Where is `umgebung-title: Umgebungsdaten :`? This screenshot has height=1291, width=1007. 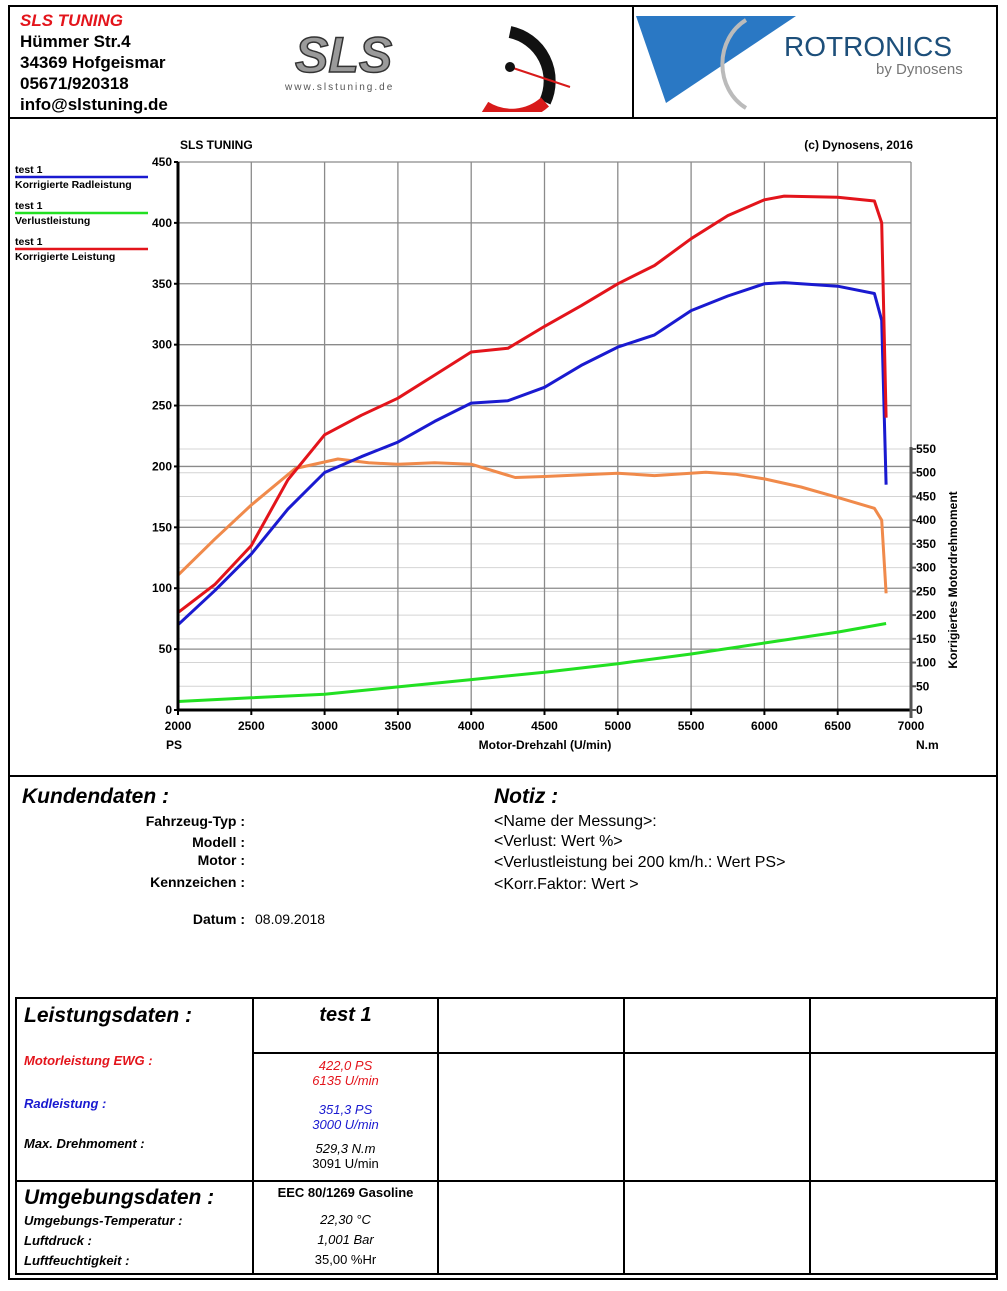 umgebung-title: Umgebungsdaten : is located at coordinates (119, 1197).